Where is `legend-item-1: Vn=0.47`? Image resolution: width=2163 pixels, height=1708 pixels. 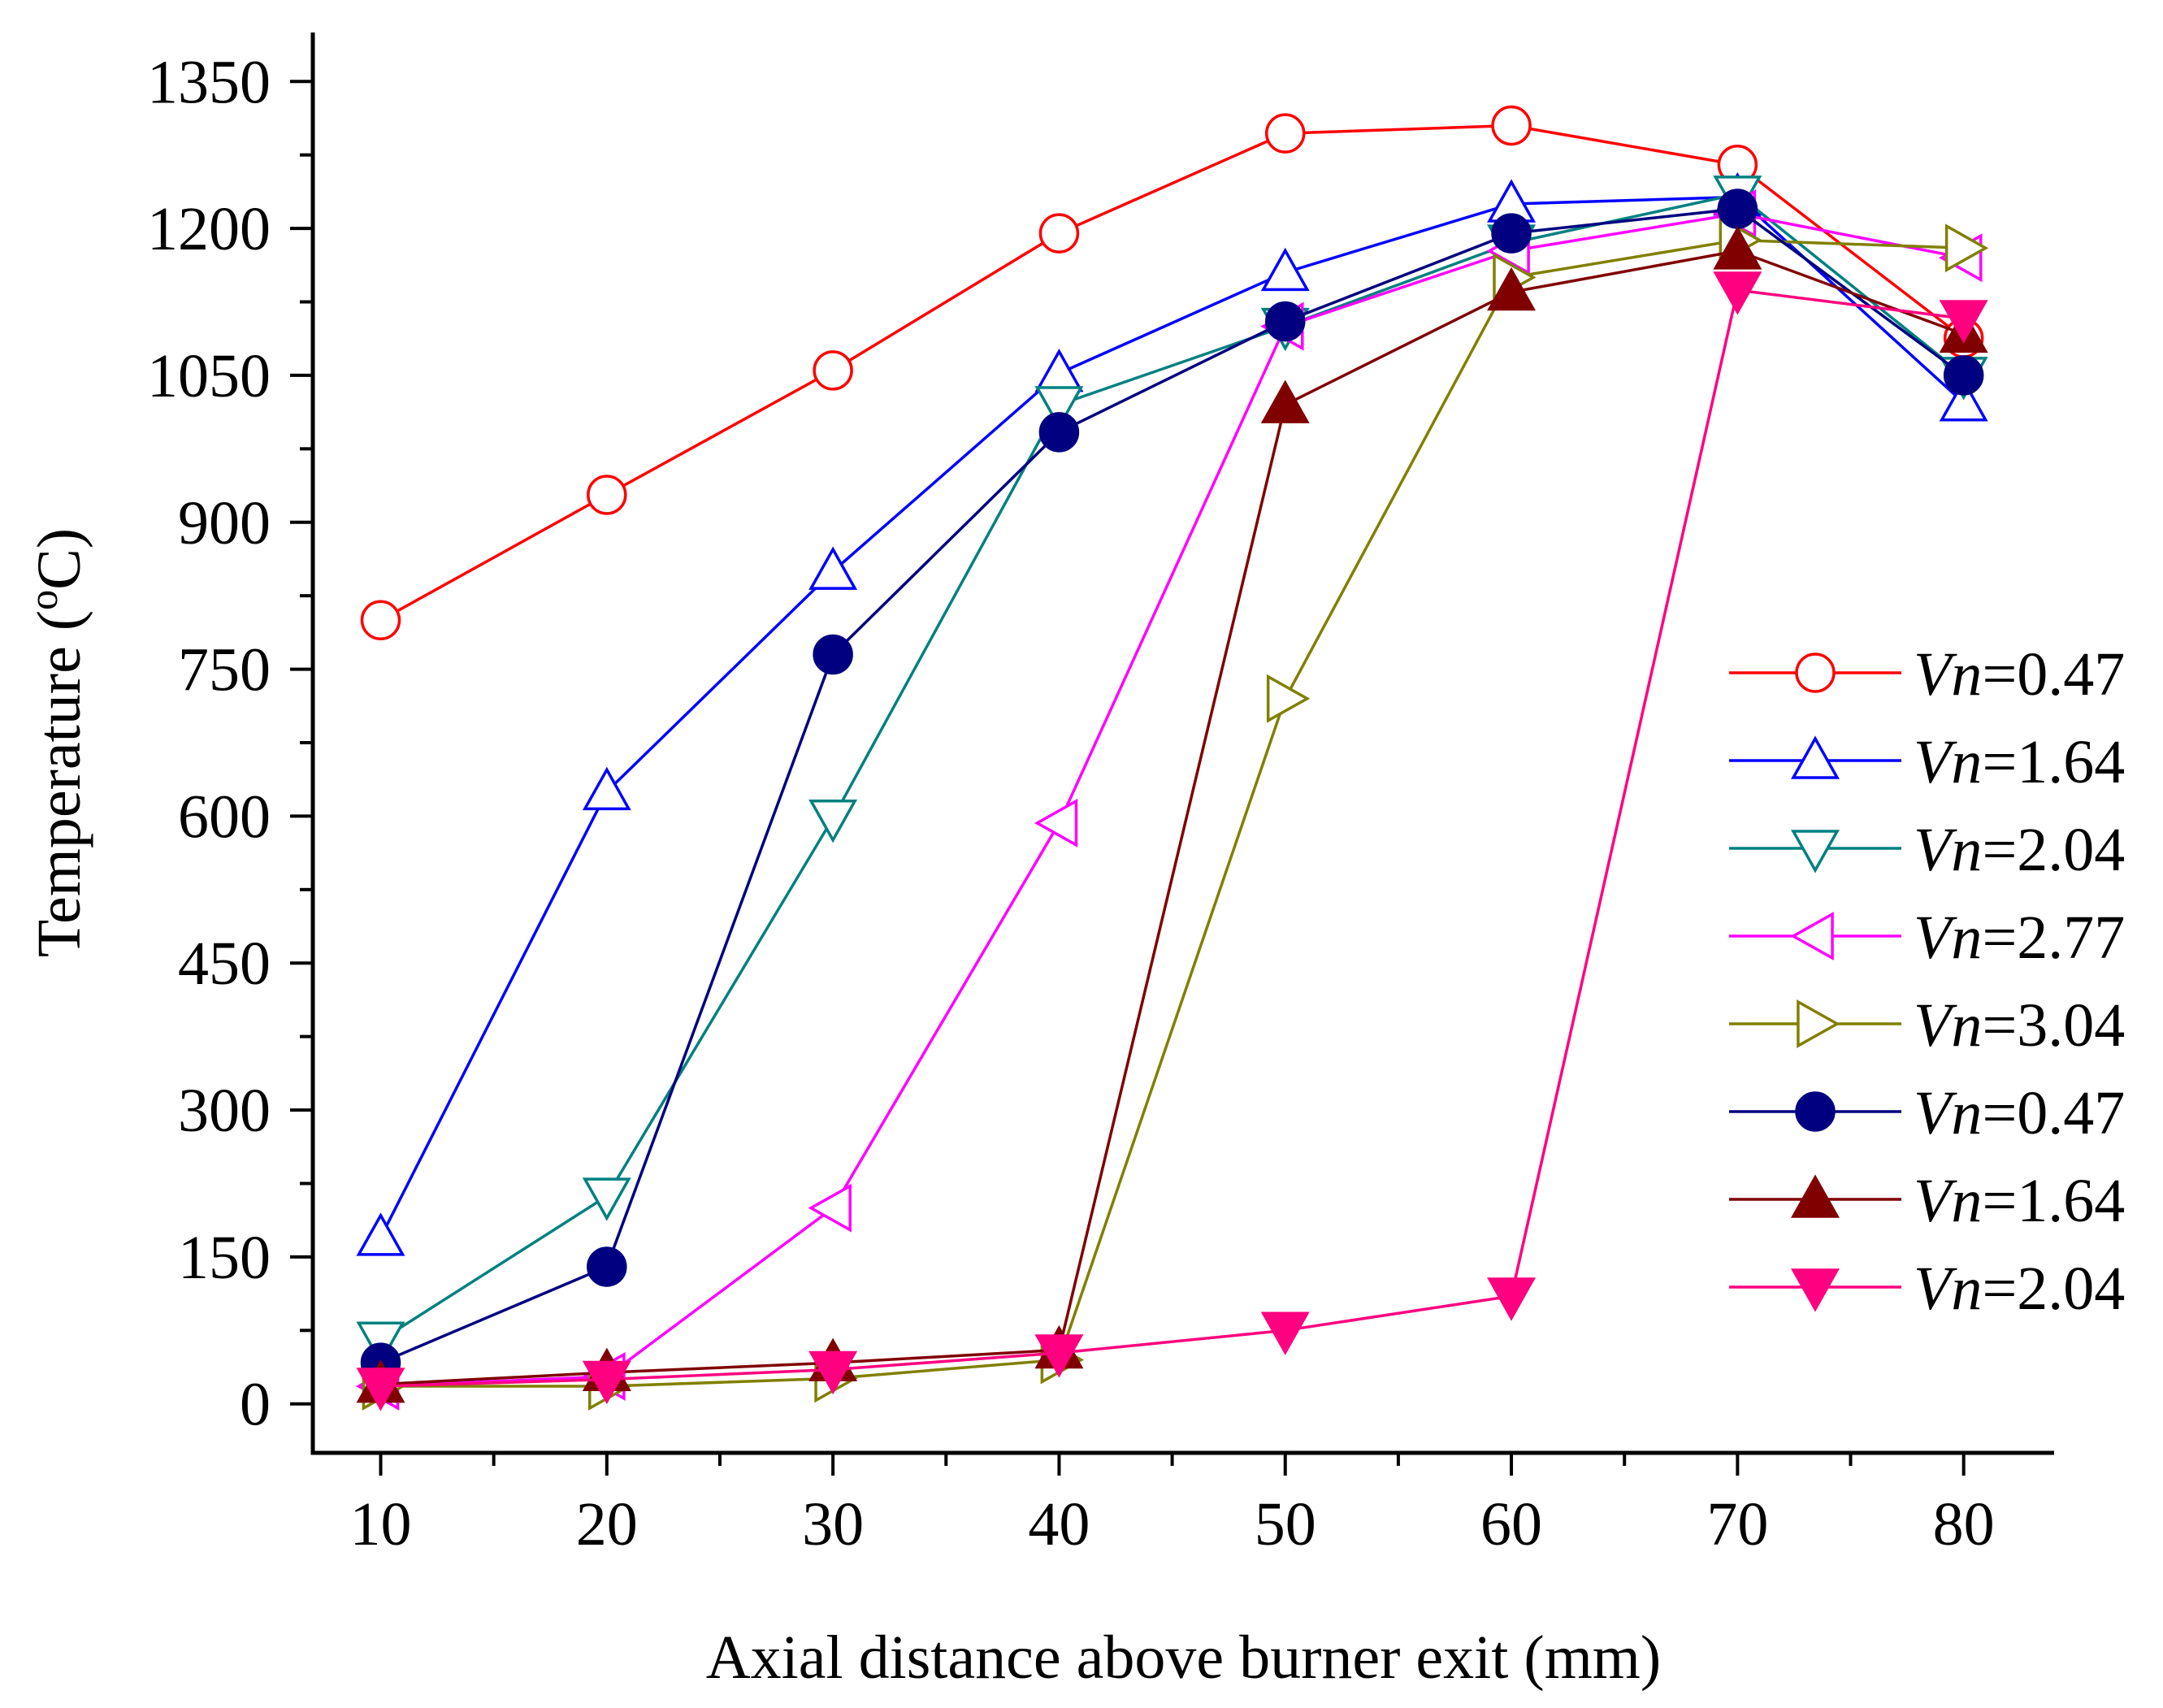 legend-item-1: Vn=0.47 is located at coordinates (1927, 674).